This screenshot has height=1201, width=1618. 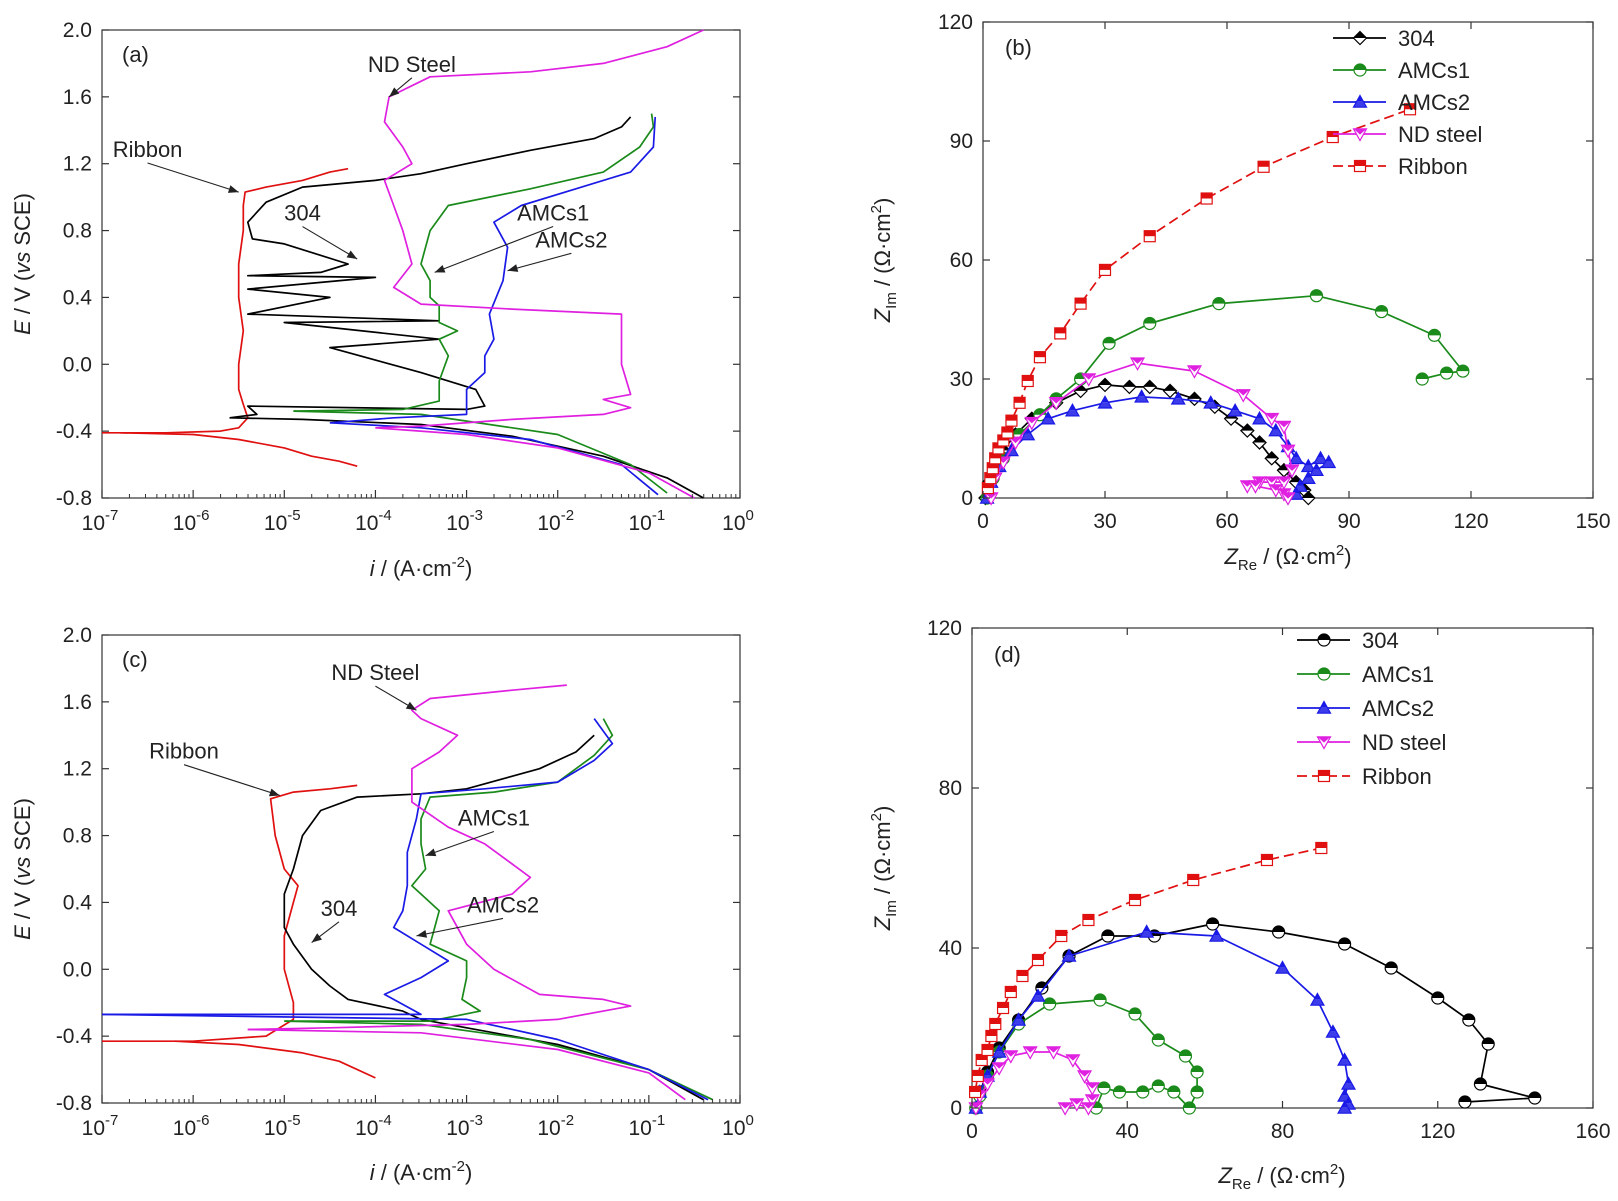 What do you see at coordinates (77, 635) in the screenshot?
I see `panel-c-y-tick-label: 2.0` at bounding box center [77, 635].